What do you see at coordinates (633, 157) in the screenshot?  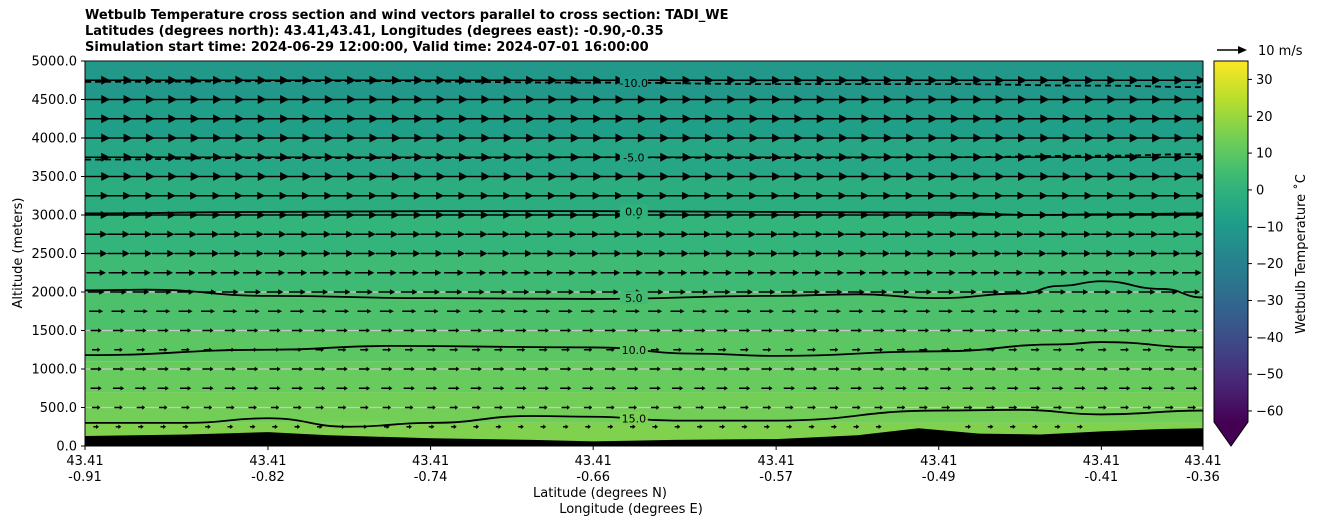 I see `contour-label-bg` at bounding box center [633, 157].